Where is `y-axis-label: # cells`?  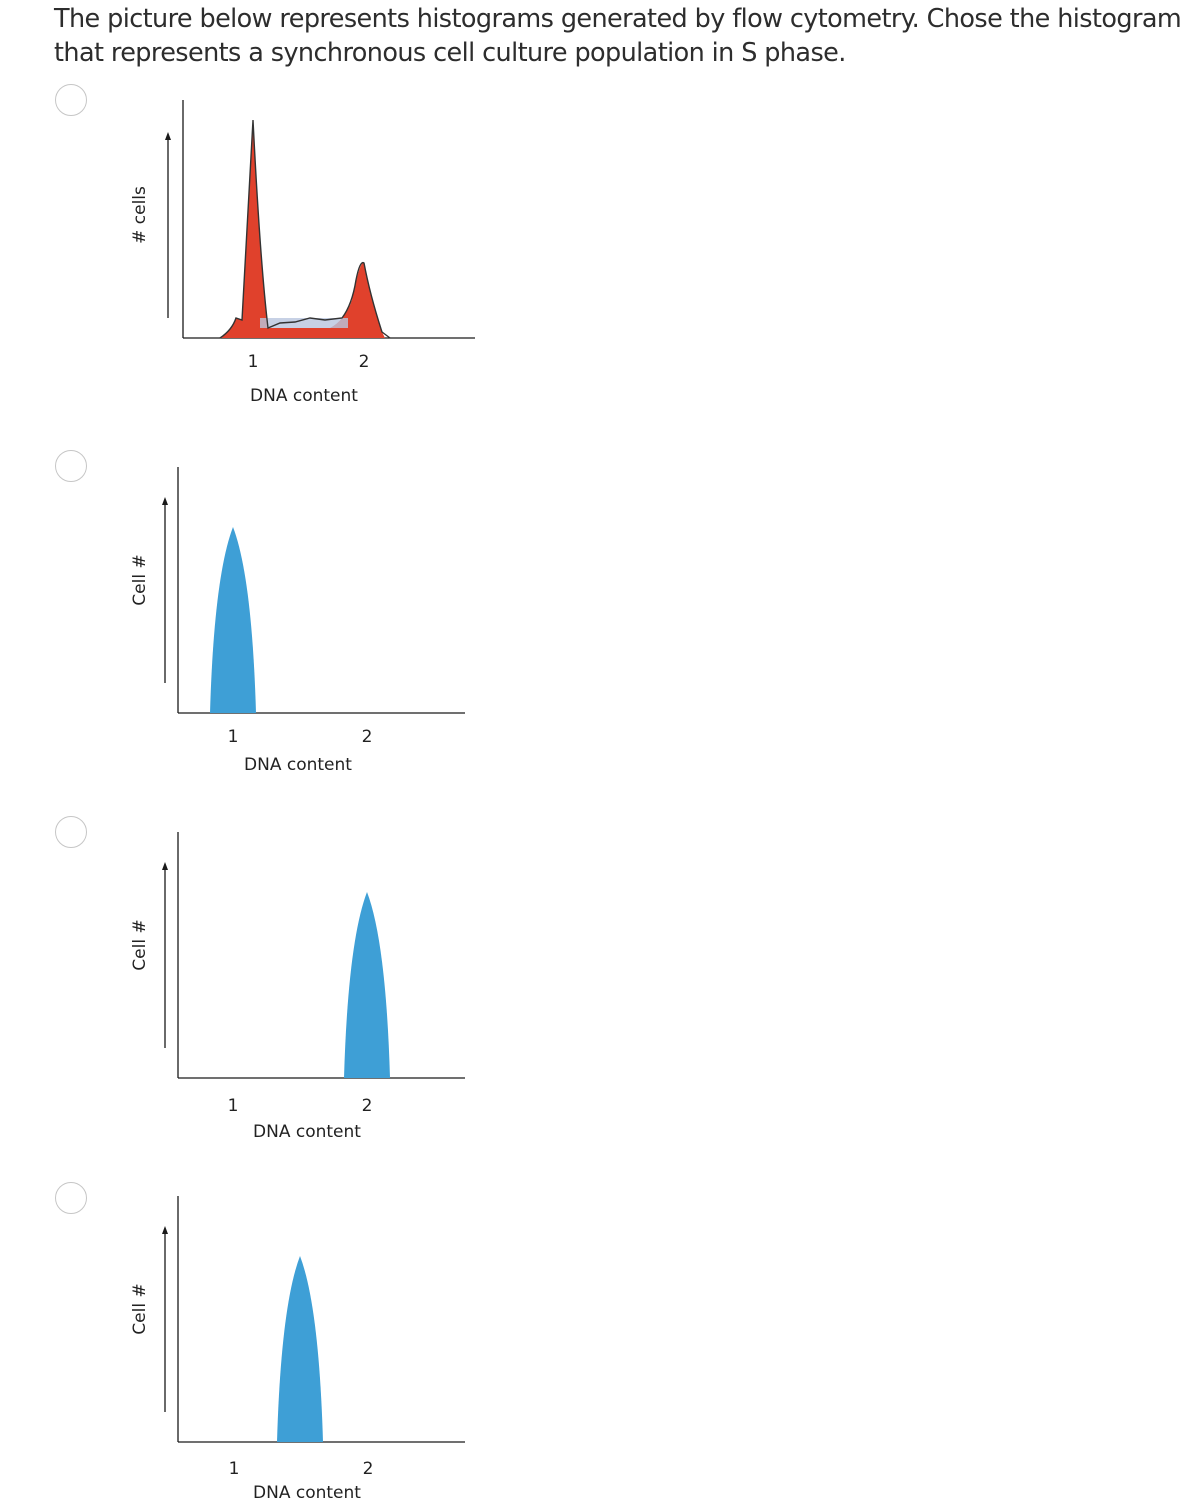
y-axis-label: # cells is located at coordinates (140, 215).